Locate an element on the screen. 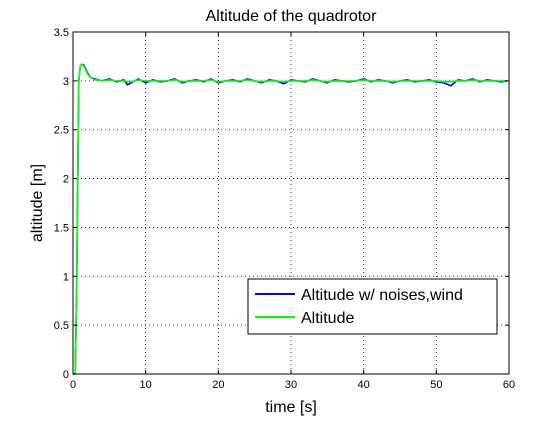  x-tick-label: 60 is located at coordinates (509, 385).